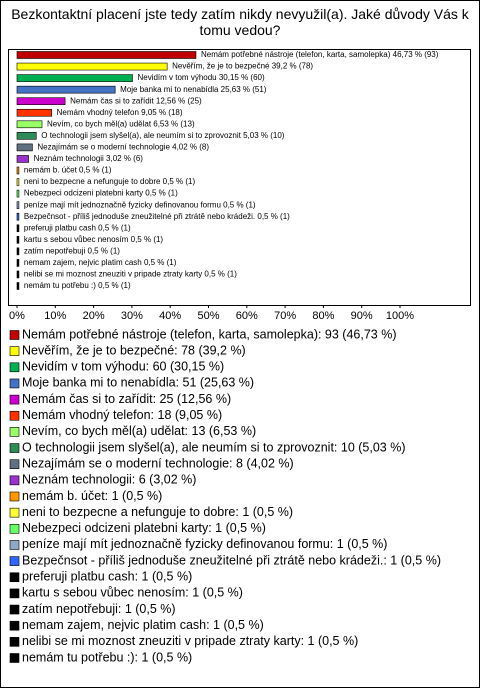 The height and width of the screenshot is (693, 480). I want to click on x-tick-label: 80%, so click(323, 316).